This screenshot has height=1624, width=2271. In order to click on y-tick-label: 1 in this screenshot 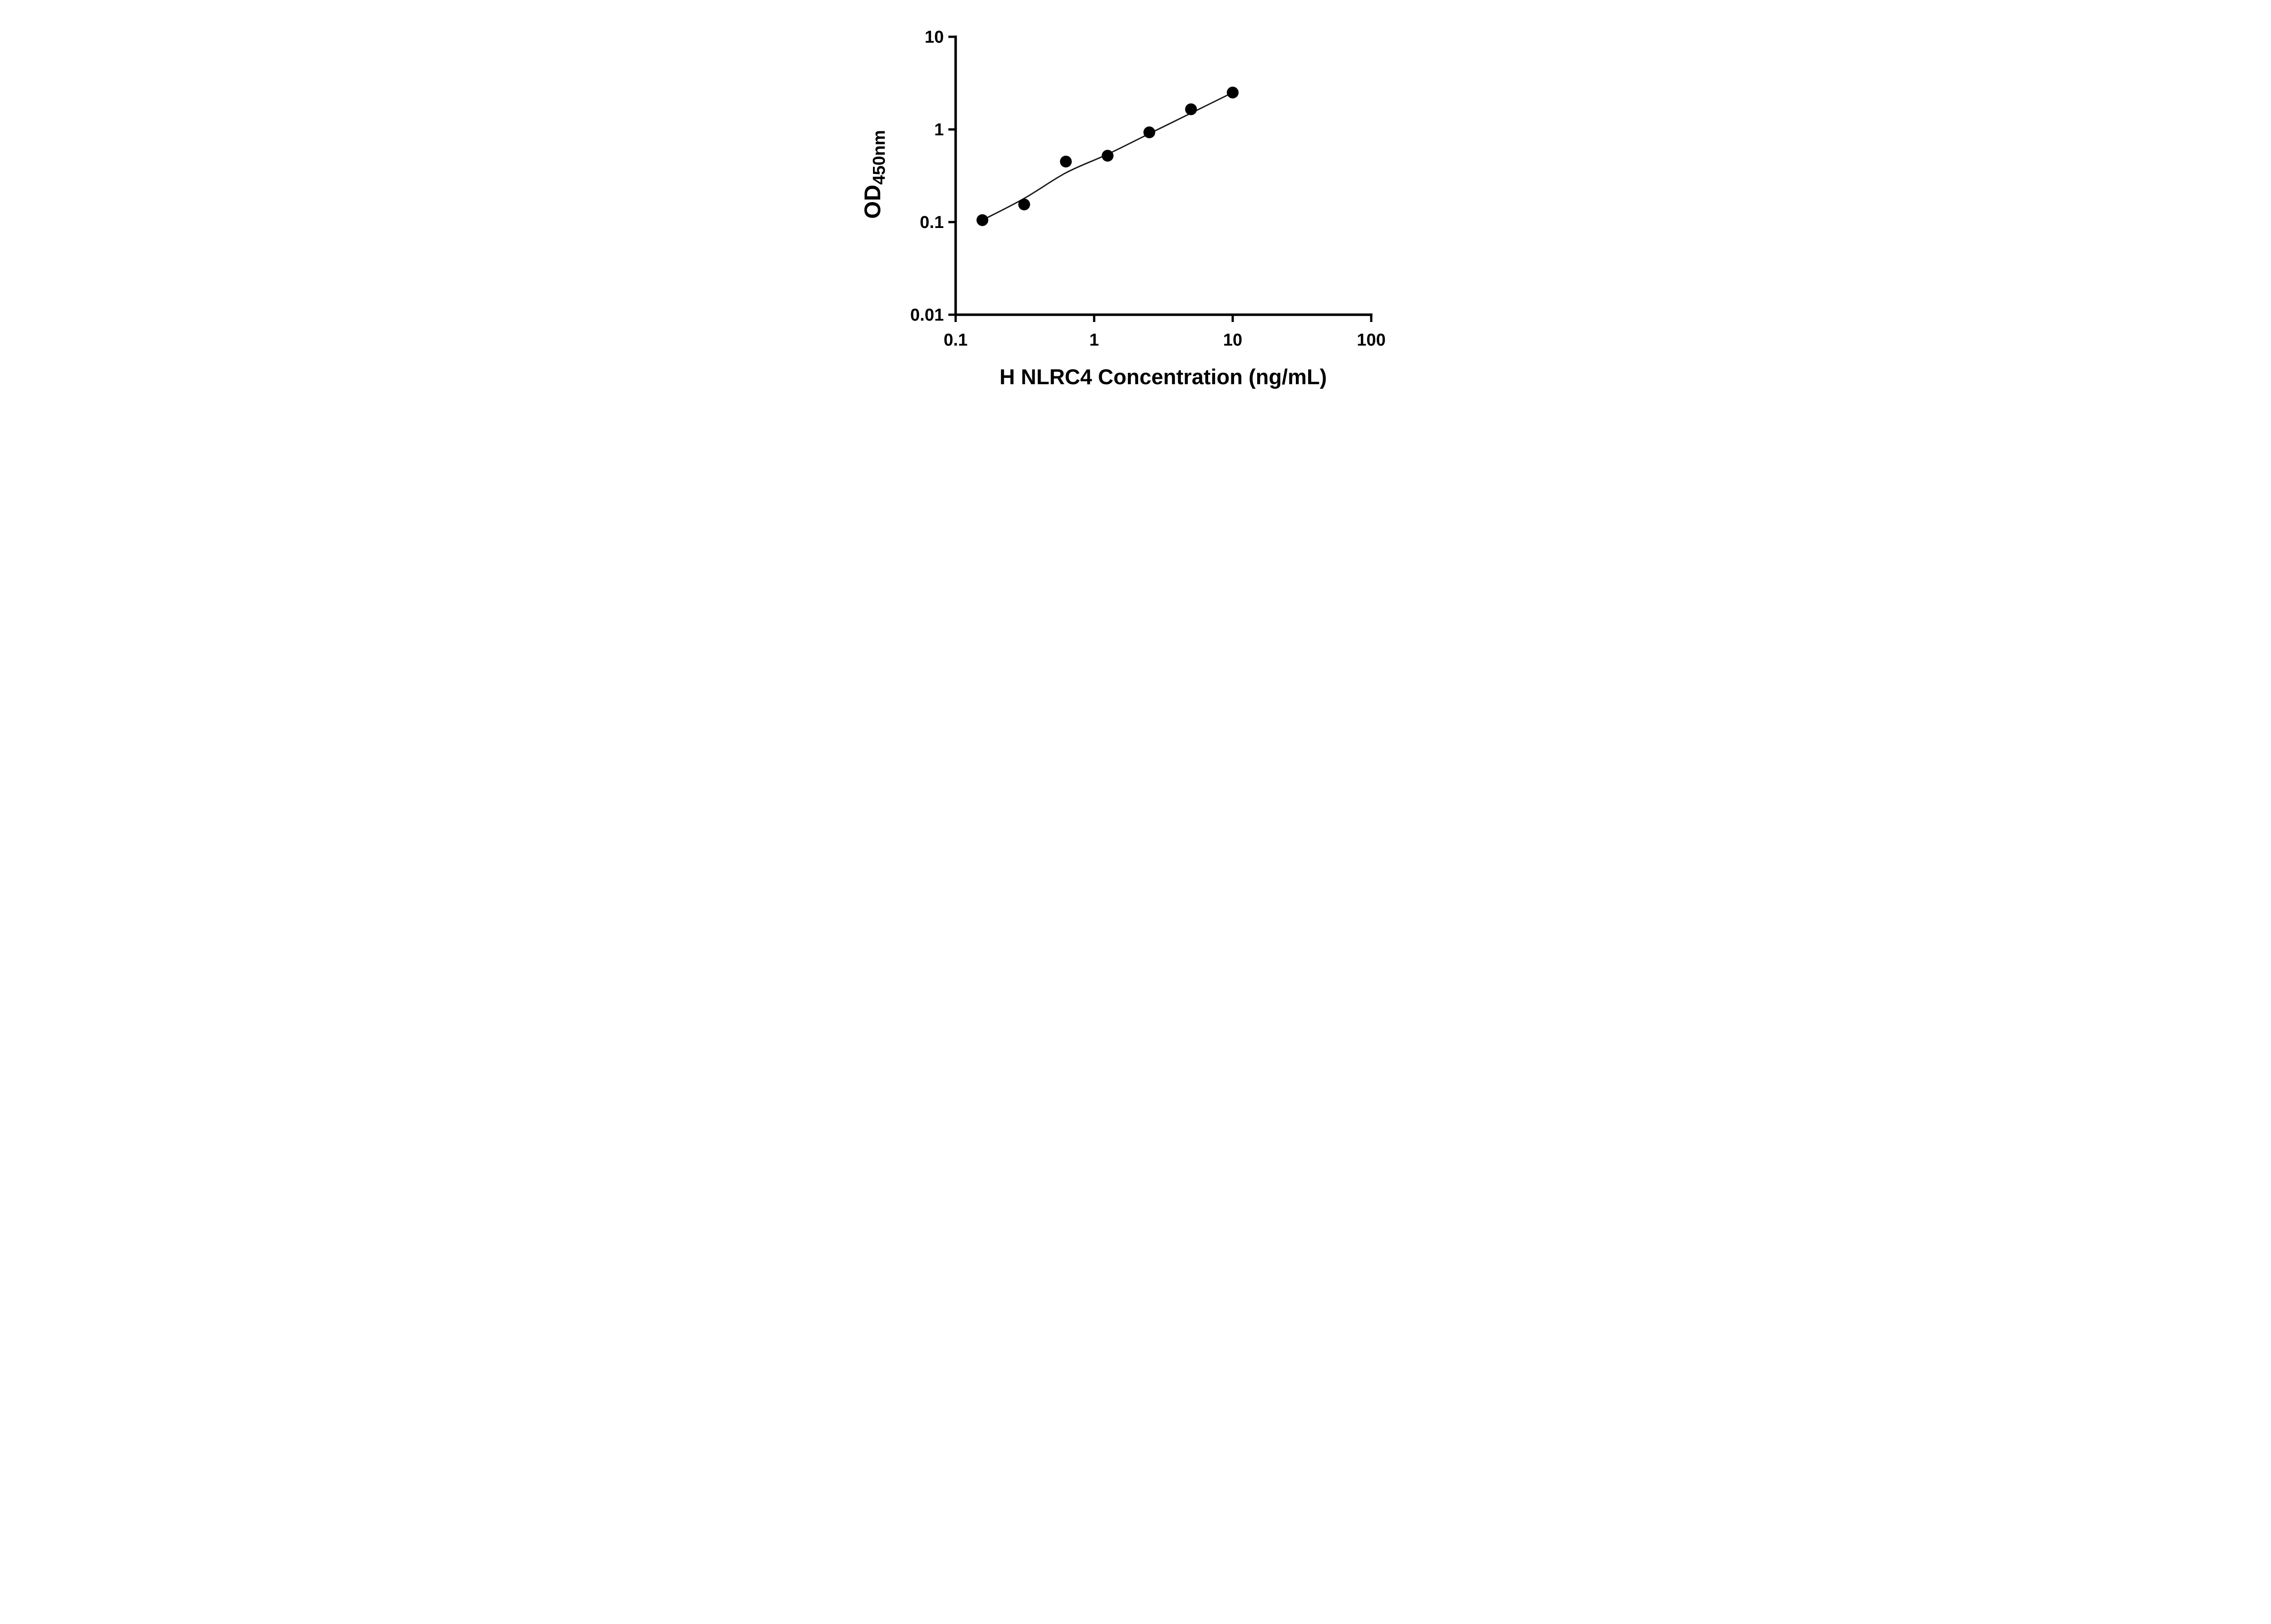, I will do `click(939, 129)`.